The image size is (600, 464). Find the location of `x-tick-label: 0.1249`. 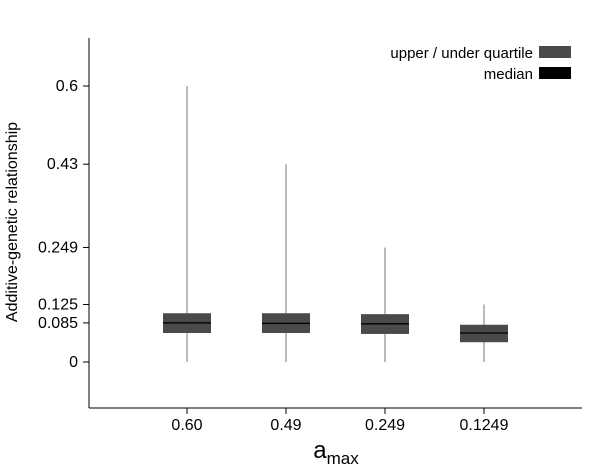

x-tick-label: 0.1249 is located at coordinates (484, 425).